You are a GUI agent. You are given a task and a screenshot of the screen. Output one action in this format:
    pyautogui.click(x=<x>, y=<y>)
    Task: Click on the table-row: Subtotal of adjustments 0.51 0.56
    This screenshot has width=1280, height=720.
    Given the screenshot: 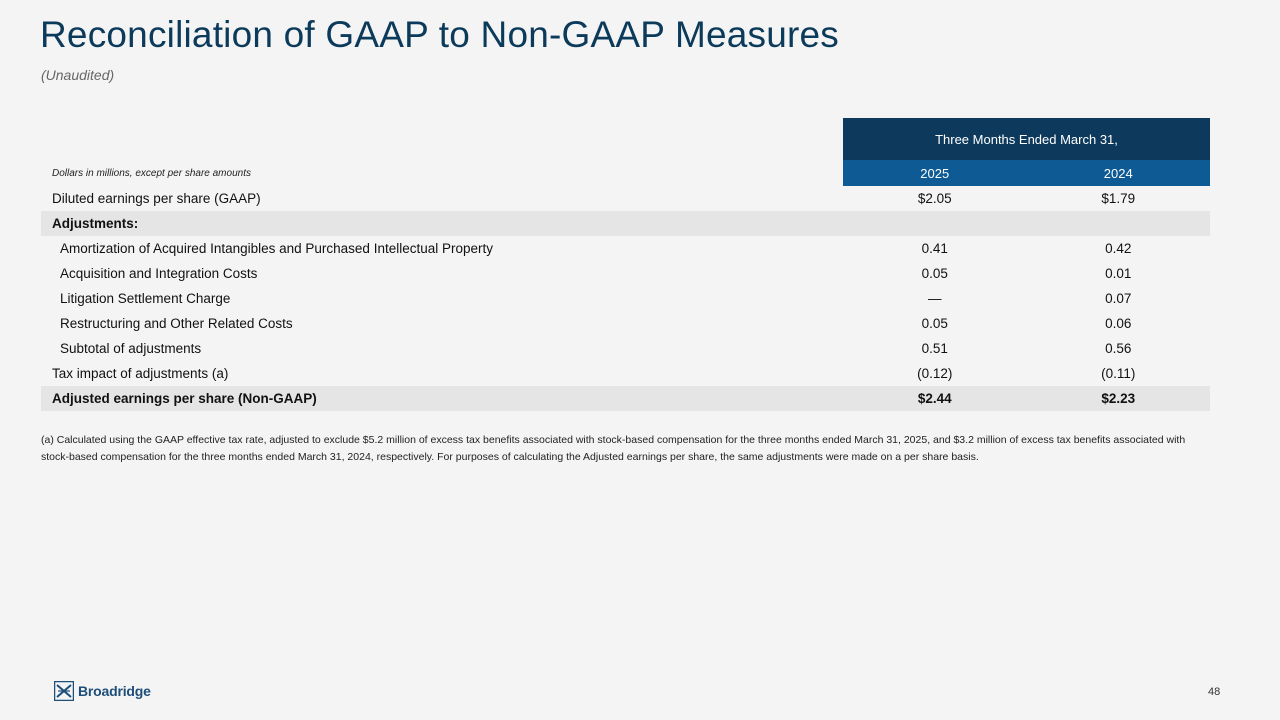 What is the action you would take?
    pyautogui.click(x=625, y=348)
    